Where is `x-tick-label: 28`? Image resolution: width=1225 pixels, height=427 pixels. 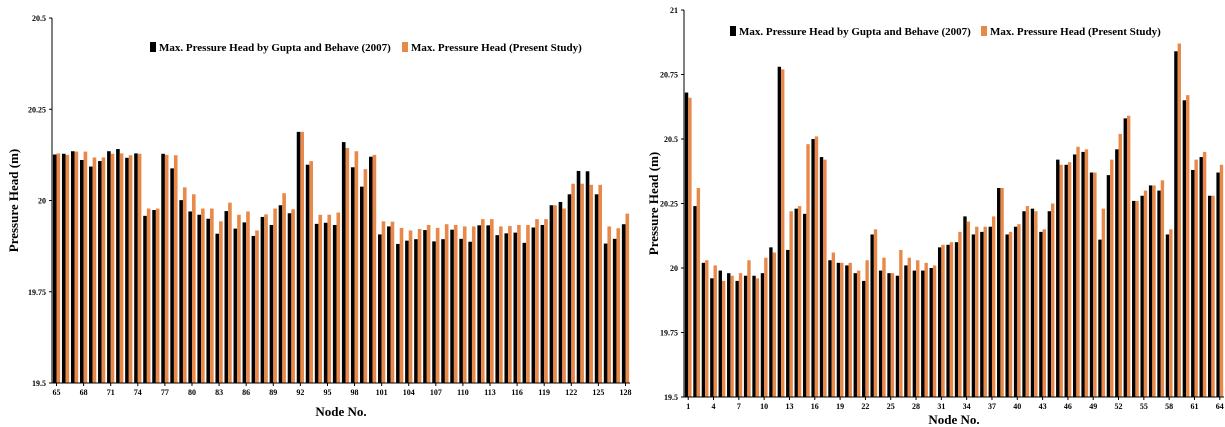 x-tick-label: 28 is located at coordinates (916, 406).